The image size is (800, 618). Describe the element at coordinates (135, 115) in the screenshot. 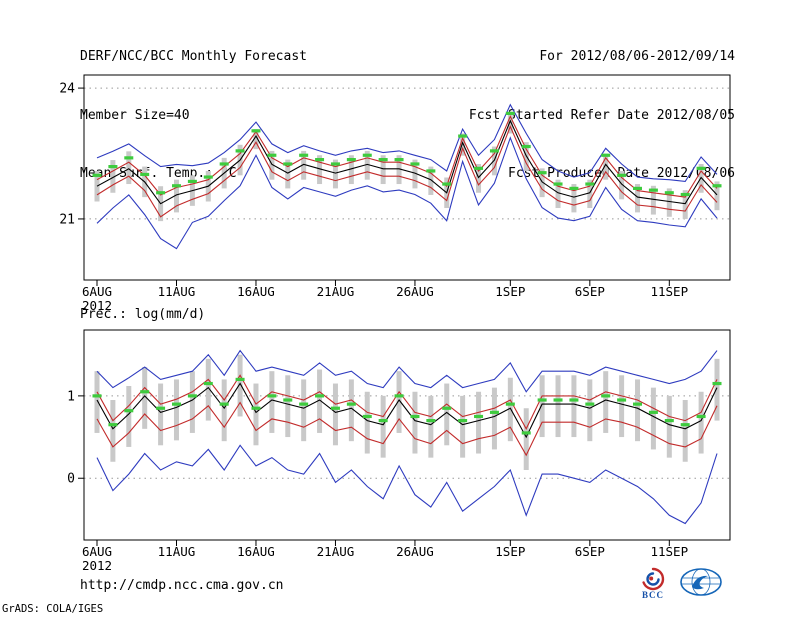

I see `member-size-label: Member Size=40` at that location.